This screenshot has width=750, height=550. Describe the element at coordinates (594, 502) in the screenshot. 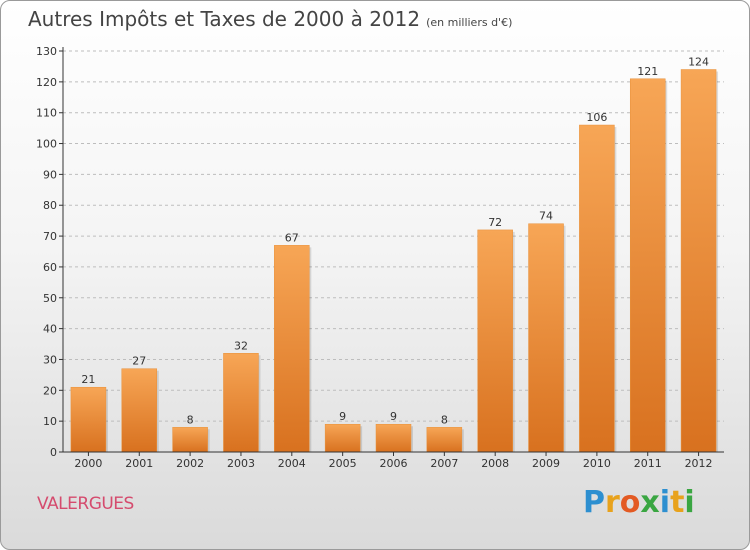

I see `logo-letter: P` at that location.